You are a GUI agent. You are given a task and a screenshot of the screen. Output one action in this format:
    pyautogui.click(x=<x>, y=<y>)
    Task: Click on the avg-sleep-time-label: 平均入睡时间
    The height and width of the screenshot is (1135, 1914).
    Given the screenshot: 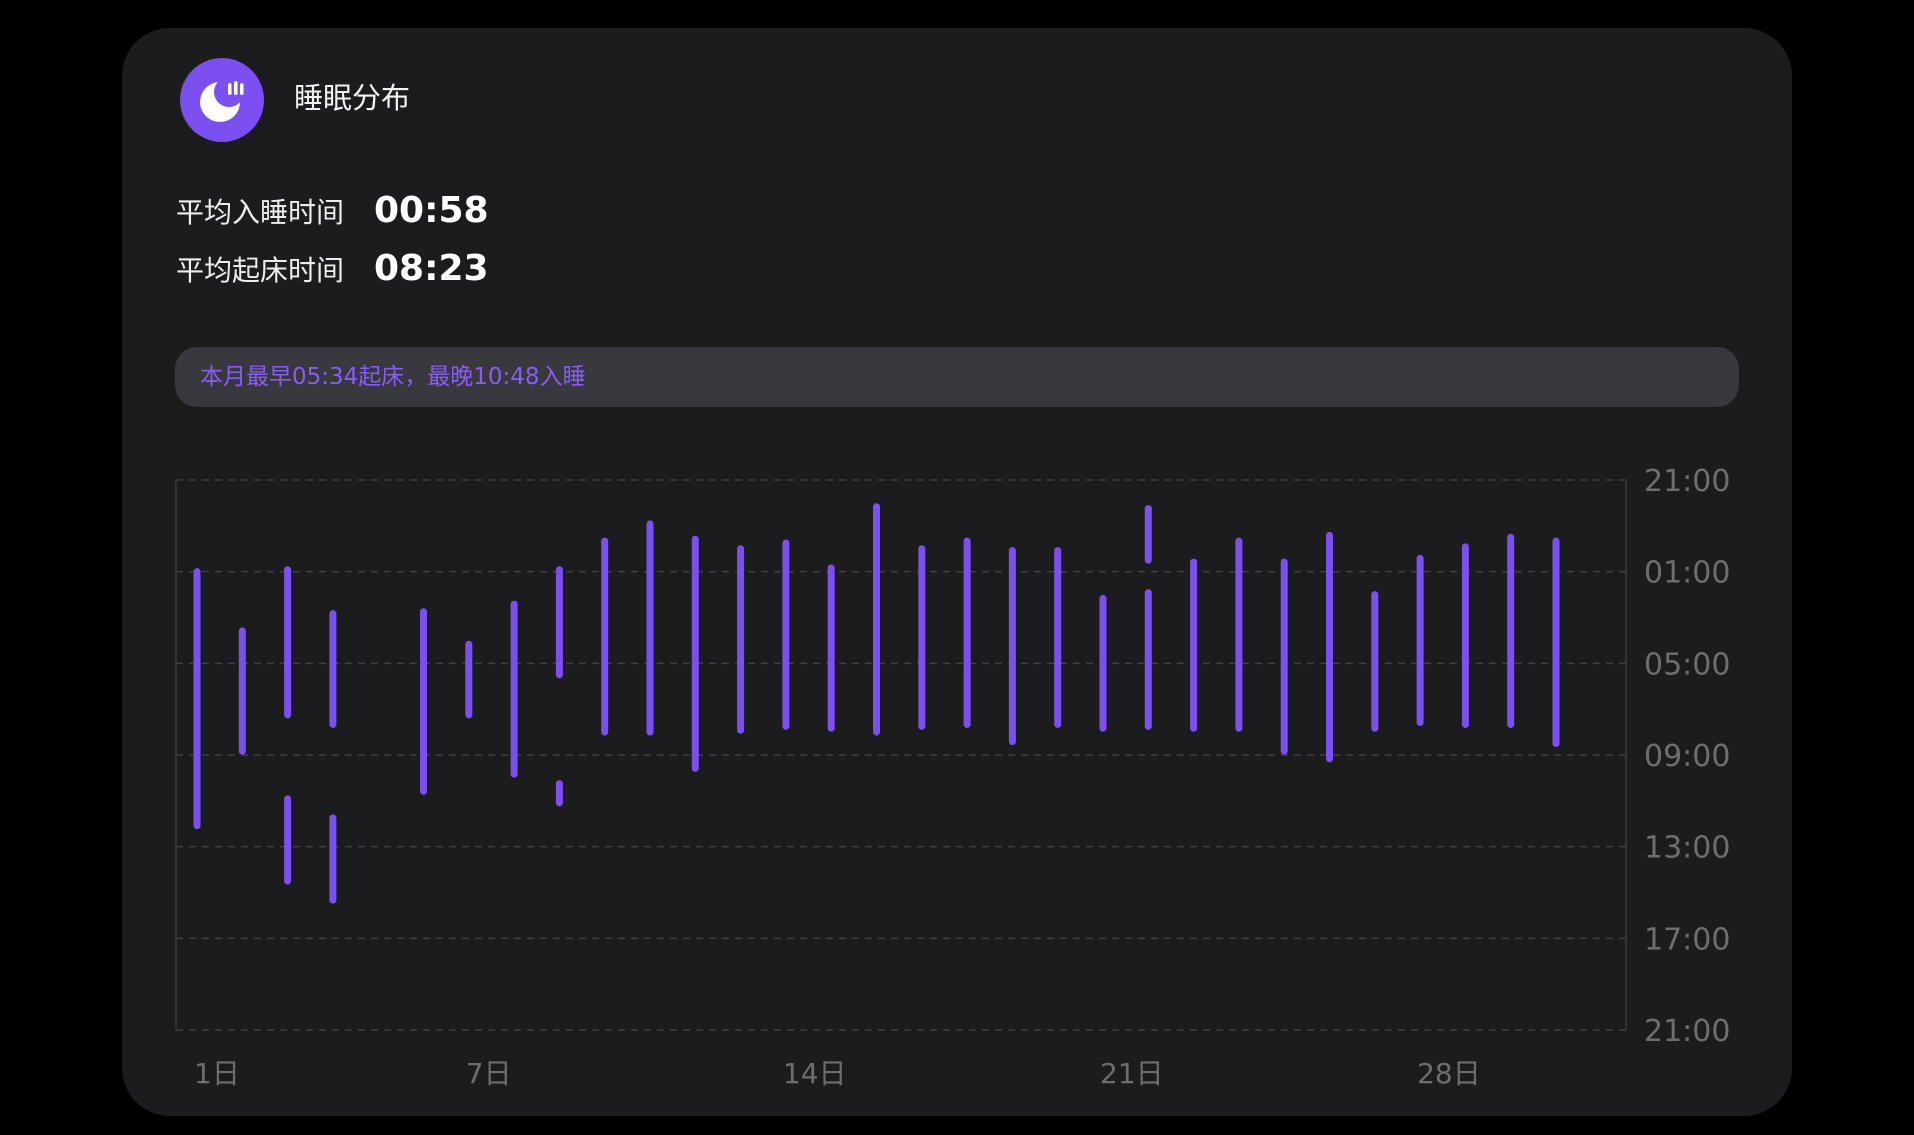 What is the action you would take?
    pyautogui.click(x=260, y=212)
    